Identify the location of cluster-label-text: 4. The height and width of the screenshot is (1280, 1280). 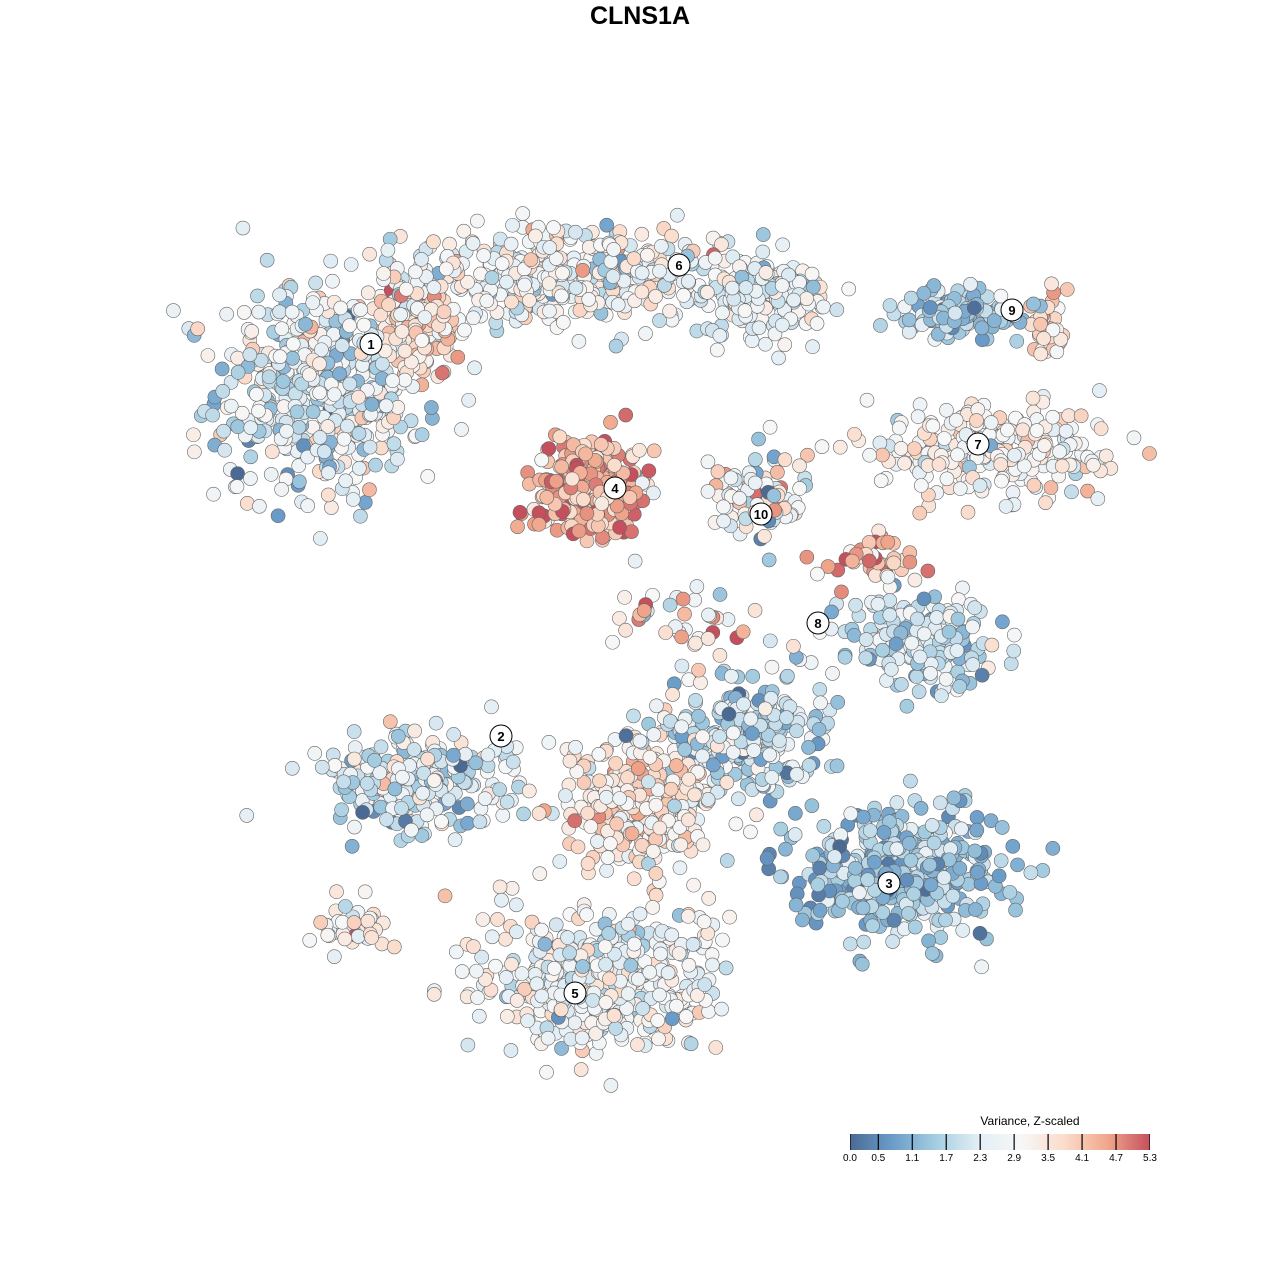
(615, 488).